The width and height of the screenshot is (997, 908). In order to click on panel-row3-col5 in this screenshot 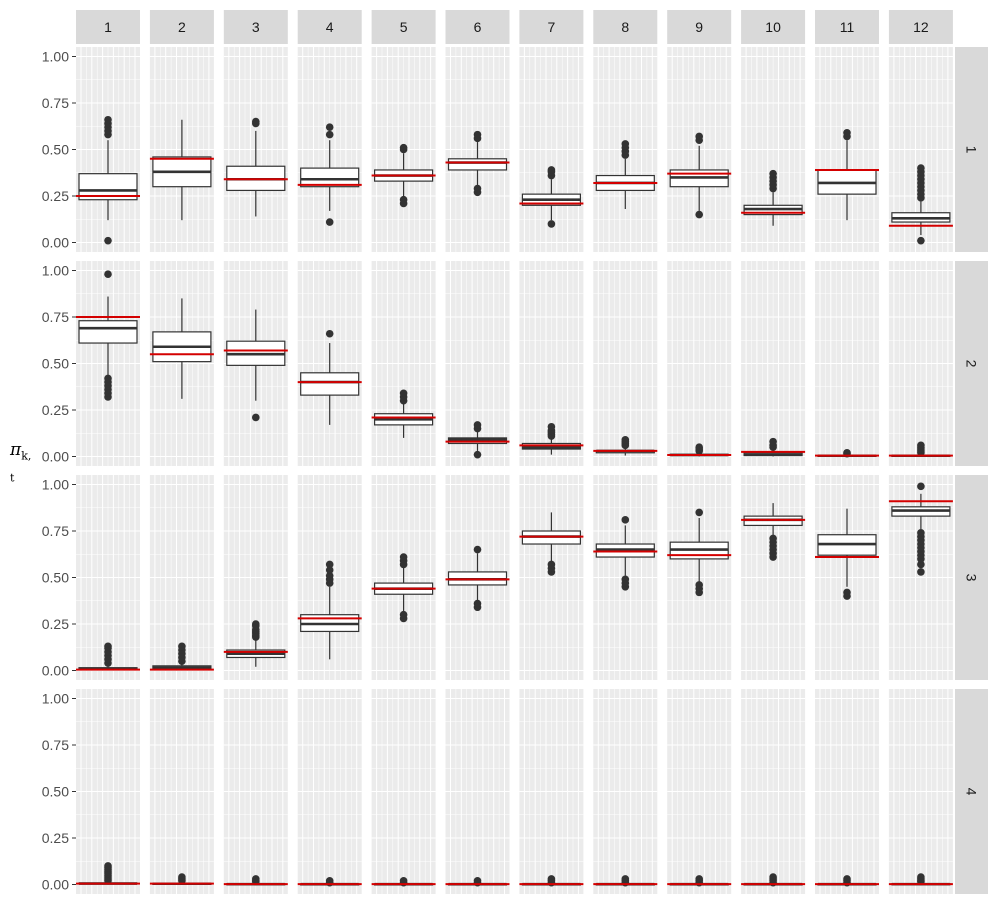, I will do `click(403, 577)`.